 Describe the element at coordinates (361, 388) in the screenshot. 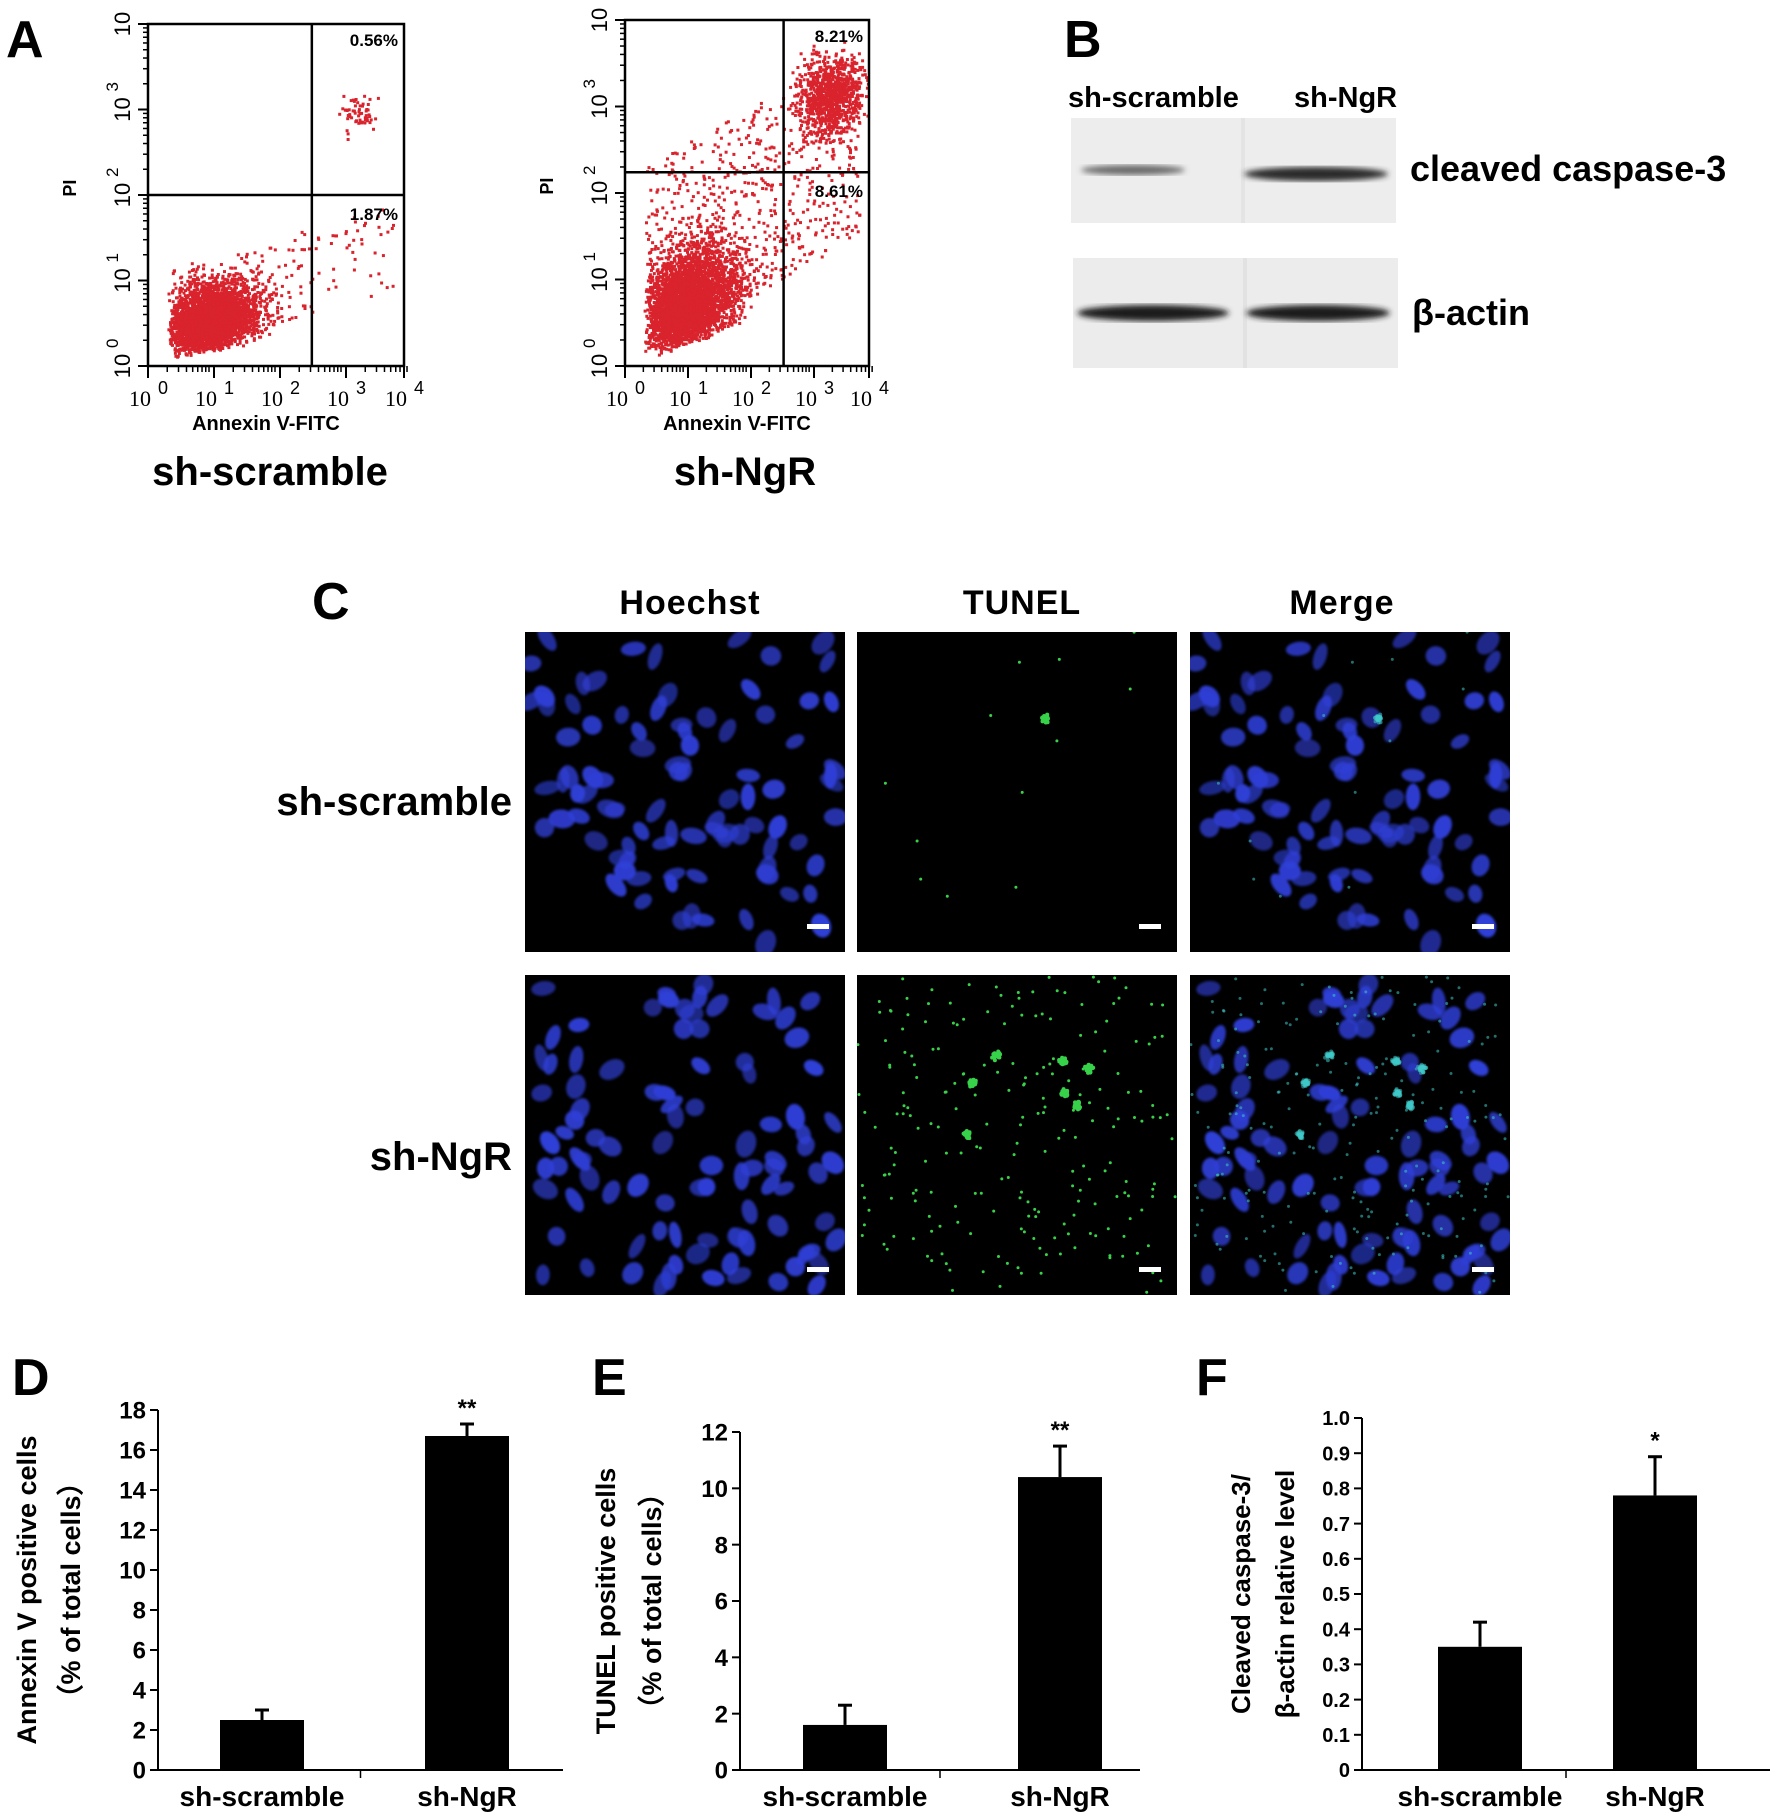

I see `x-tick-exponent: 3` at that location.